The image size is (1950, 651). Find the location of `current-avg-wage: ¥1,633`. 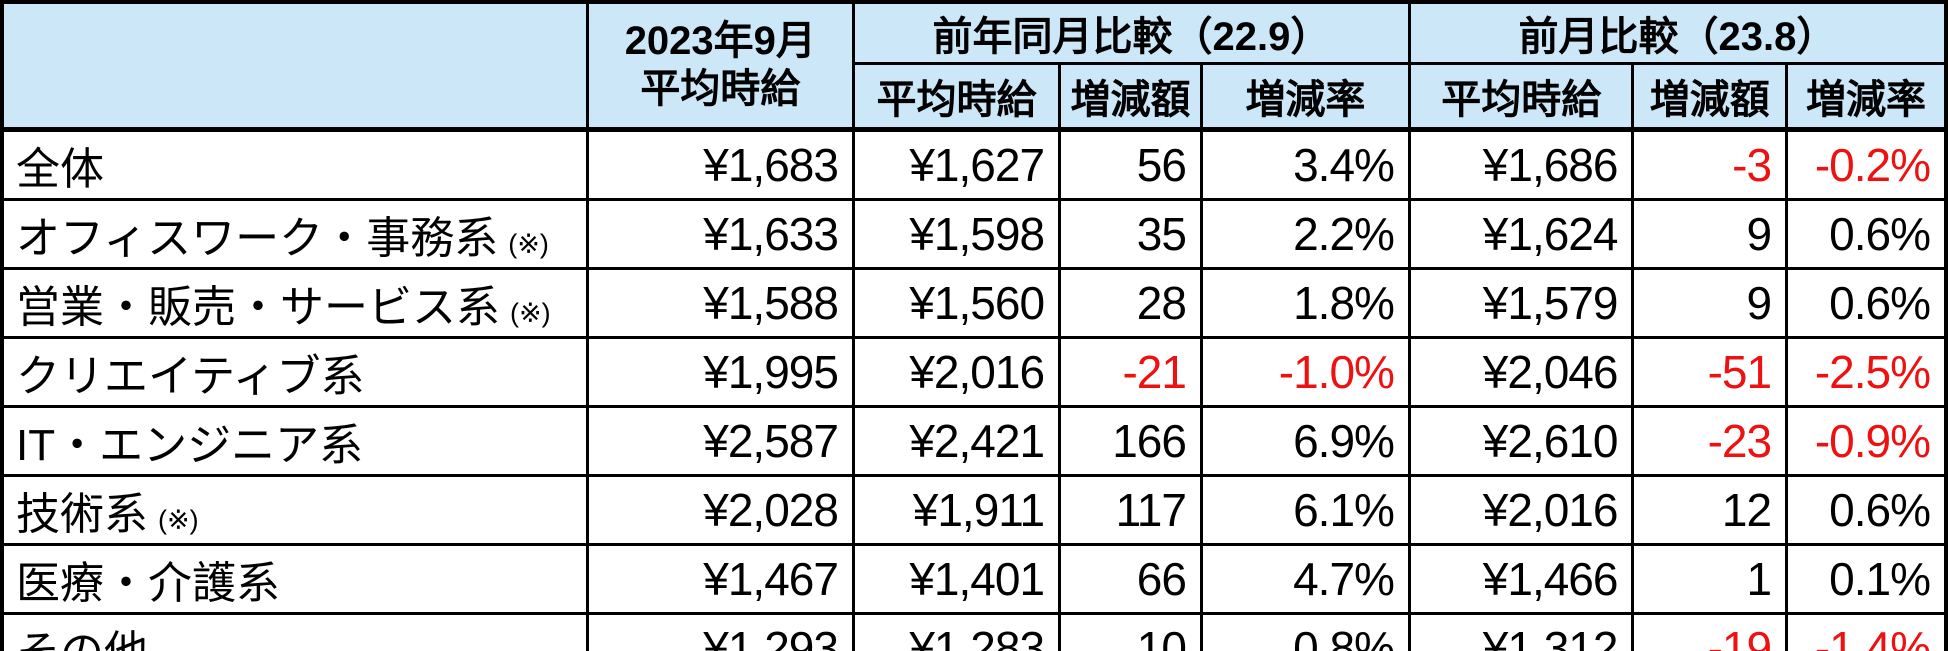

current-avg-wage: ¥1,633 is located at coordinates (720, 234).